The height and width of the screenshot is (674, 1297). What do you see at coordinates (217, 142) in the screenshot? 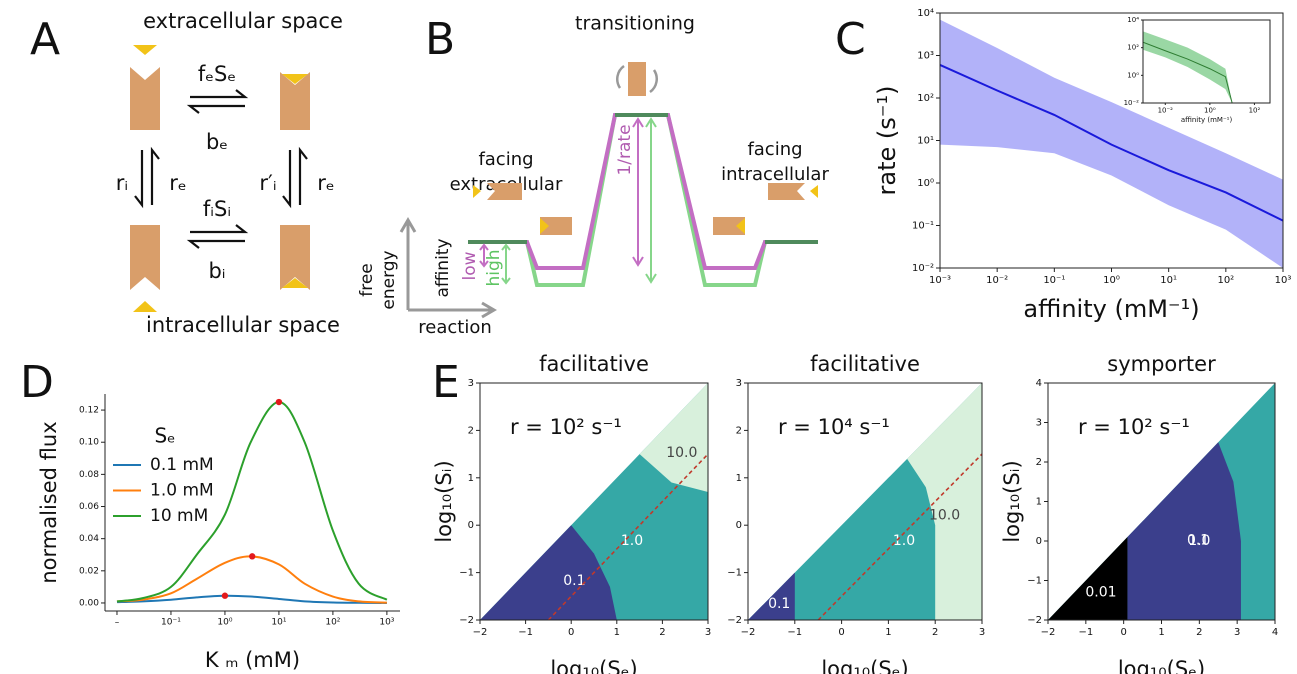
I see `label: bₑ` at bounding box center [217, 142].